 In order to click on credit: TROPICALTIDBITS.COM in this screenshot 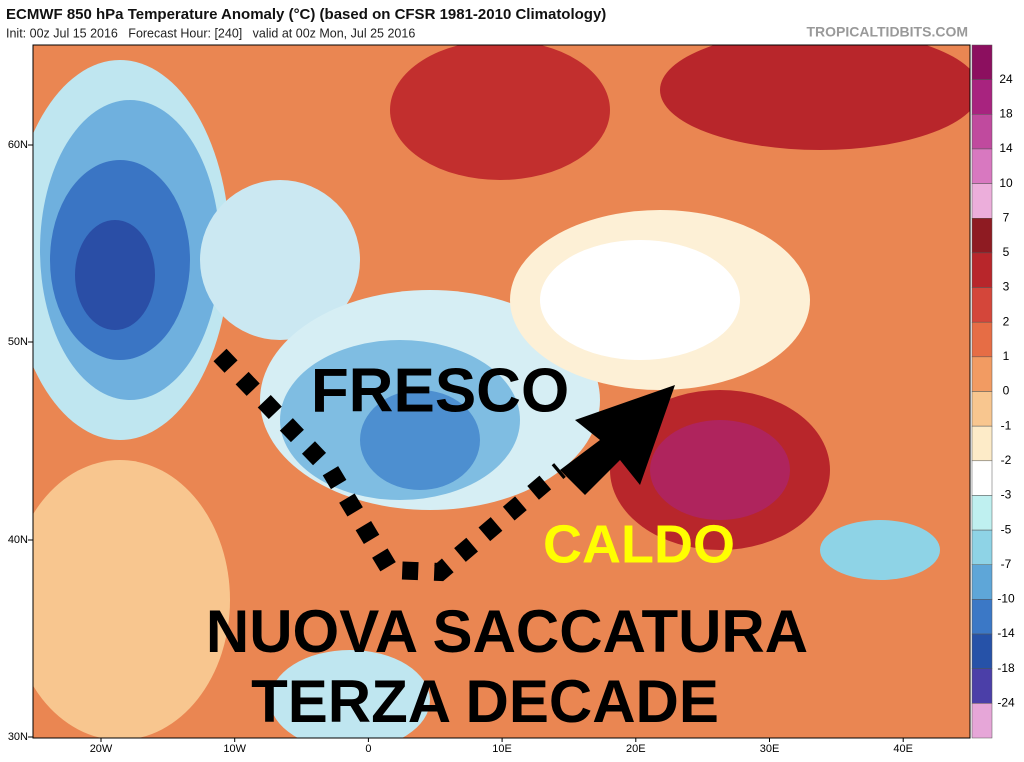, I will do `click(887, 32)`.